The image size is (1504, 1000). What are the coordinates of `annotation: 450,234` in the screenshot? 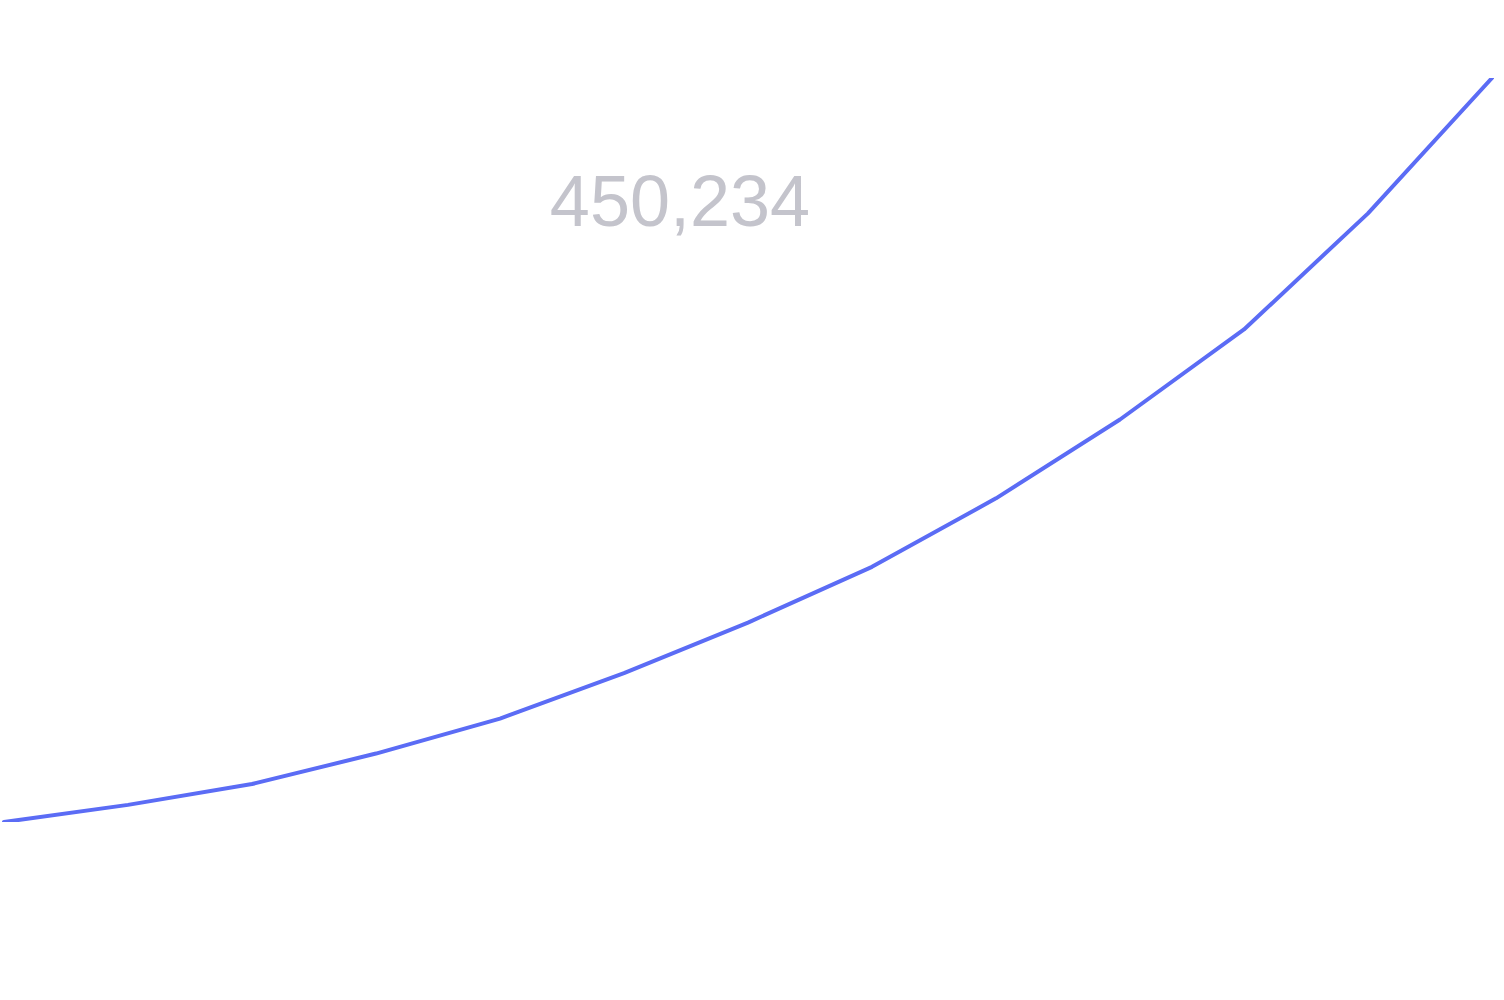 It's located at (680, 201).